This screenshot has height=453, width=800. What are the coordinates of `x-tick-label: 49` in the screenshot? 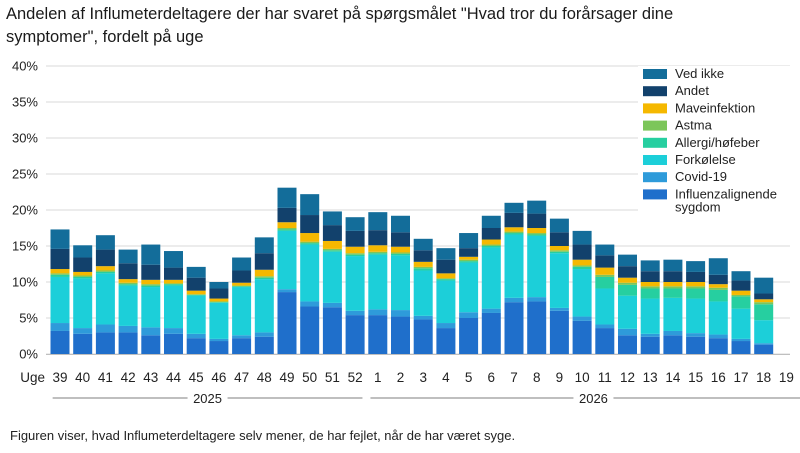 It's located at (286, 377).